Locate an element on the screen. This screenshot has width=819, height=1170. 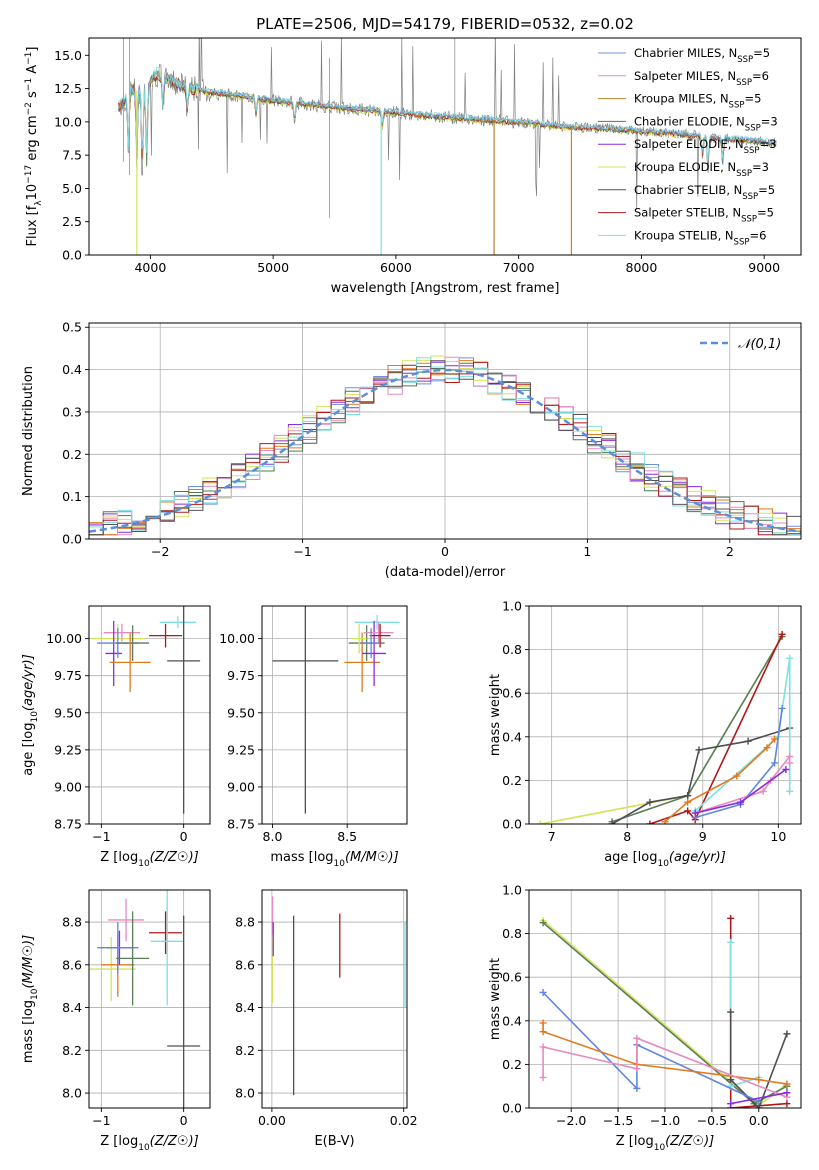
x-tick-label: 0.02 is located at coordinates (404, 1120).